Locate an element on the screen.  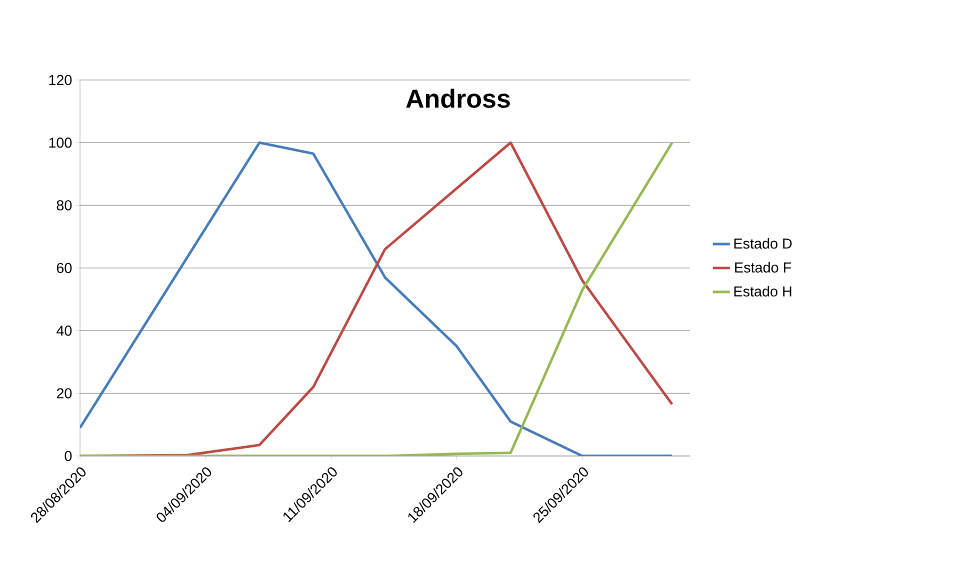
y-tick-label: 100 is located at coordinates (60, 143).